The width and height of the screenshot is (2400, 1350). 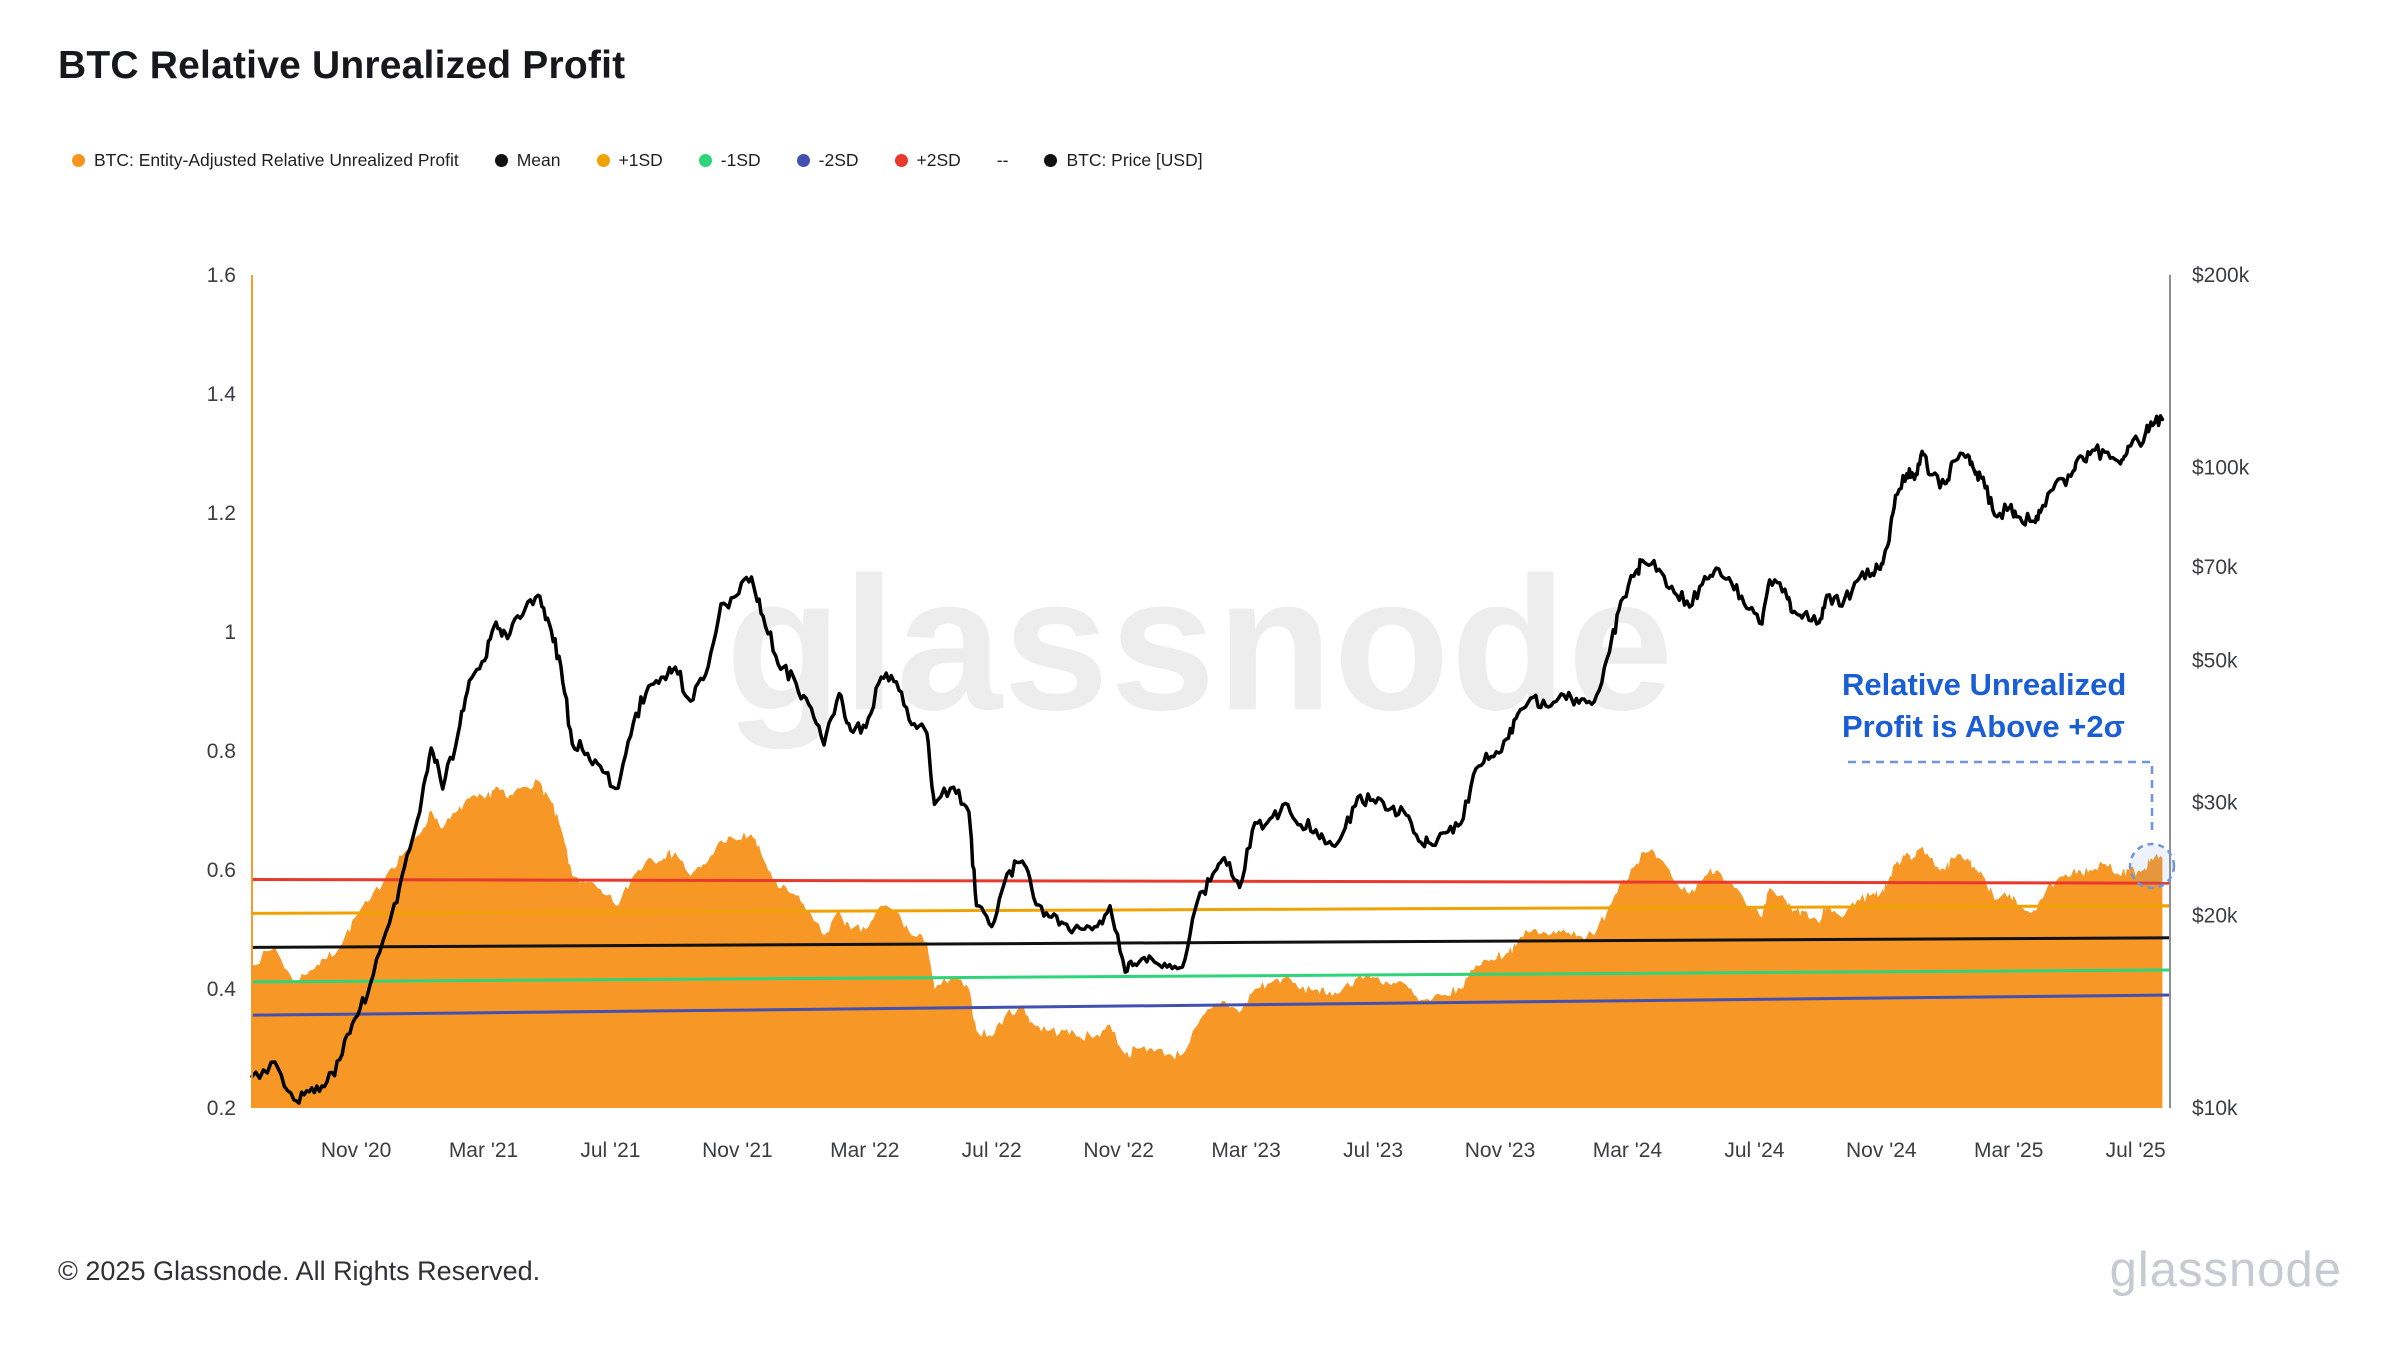 I want to click on left-axis-tick: 0.8, so click(x=221, y=751).